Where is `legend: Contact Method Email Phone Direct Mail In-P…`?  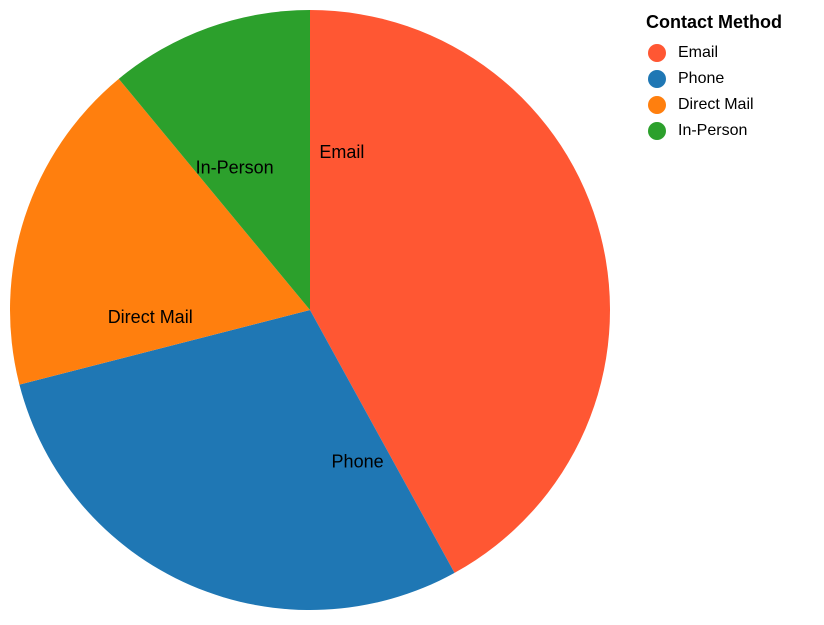 legend: Contact Method Email Phone Direct Mail In-P… is located at coordinates (714, 76).